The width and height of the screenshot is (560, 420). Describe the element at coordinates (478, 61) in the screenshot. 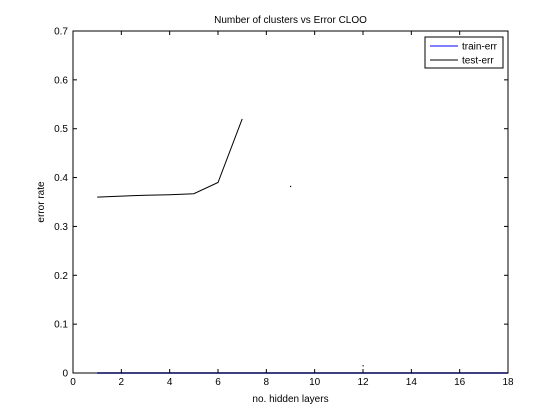

I see `legend-label-test-err: test-err` at that location.